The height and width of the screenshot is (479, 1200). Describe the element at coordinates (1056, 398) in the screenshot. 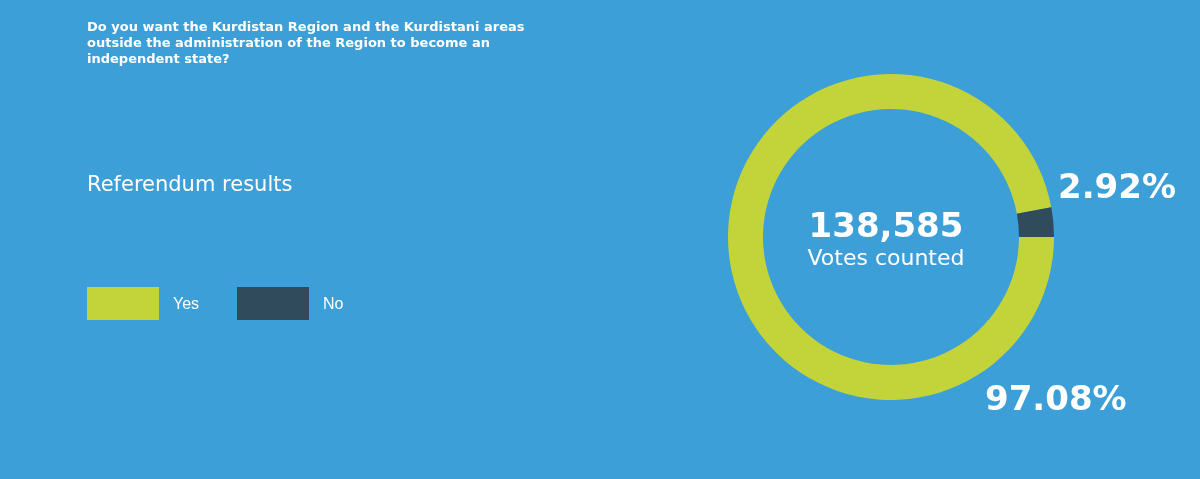

I see `data-label: 97.08%` at that location.